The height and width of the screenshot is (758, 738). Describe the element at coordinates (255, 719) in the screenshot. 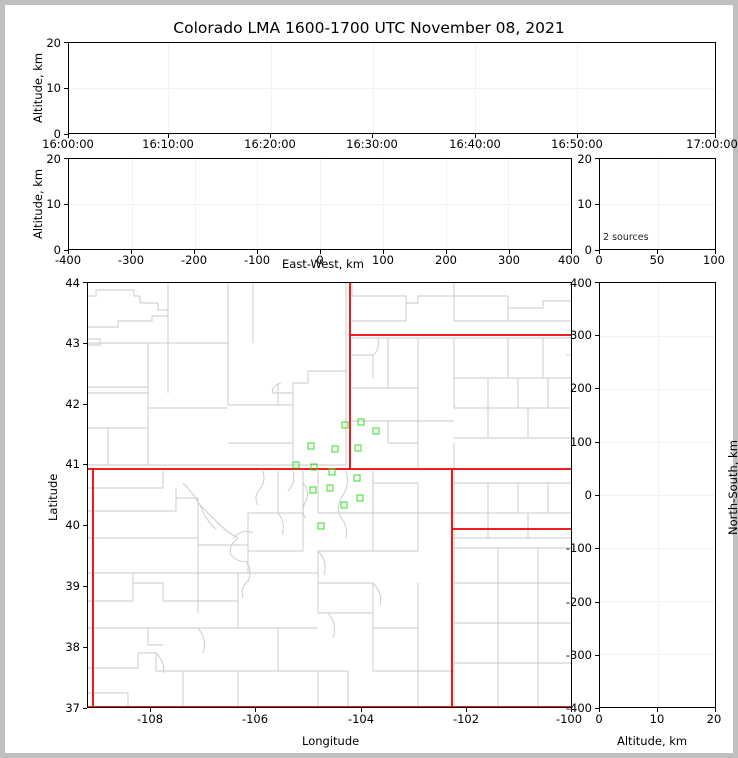

I see `tick-label: -106` at that location.